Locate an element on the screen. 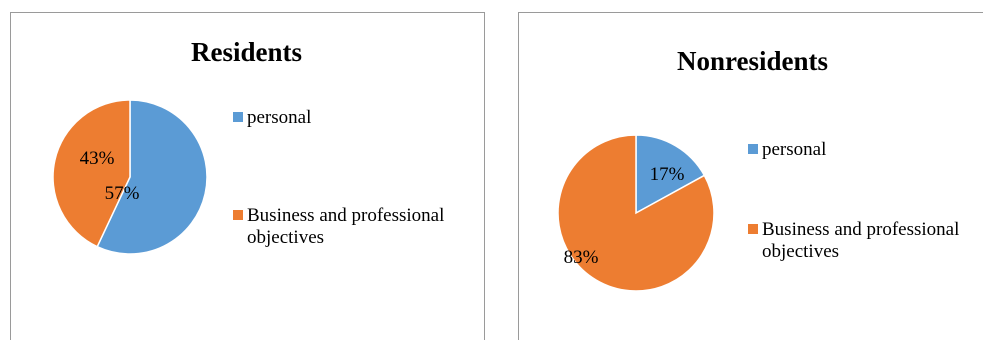  data-label-business: 43% is located at coordinates (97, 158).